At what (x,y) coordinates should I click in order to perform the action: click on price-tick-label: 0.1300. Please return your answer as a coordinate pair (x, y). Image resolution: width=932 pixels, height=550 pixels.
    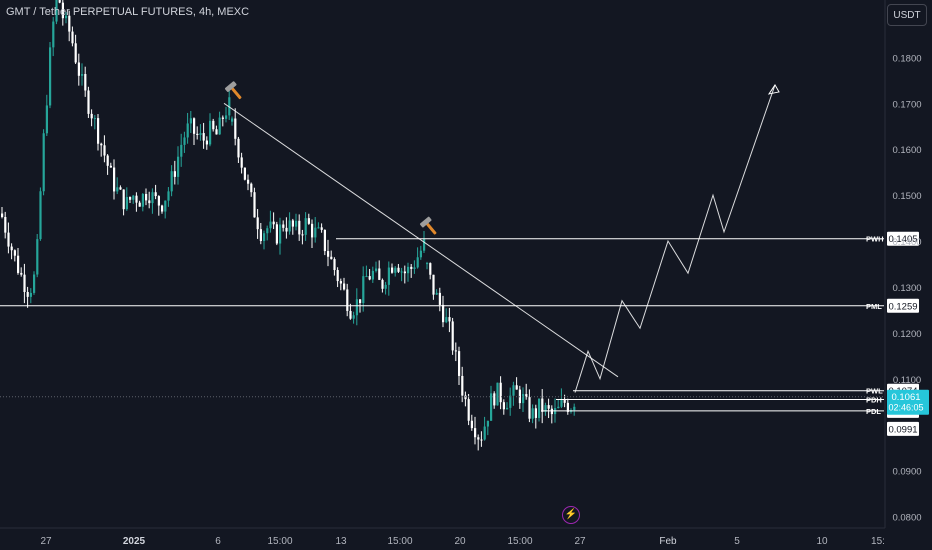
    Looking at the image, I should click on (906, 288).